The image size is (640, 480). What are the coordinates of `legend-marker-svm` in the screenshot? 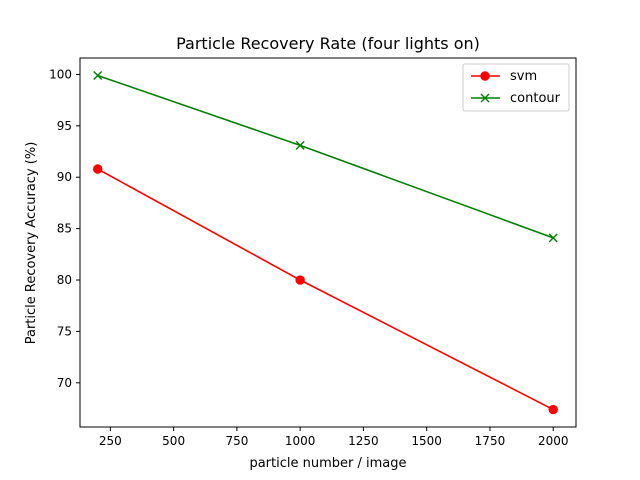 It's located at (485, 76).